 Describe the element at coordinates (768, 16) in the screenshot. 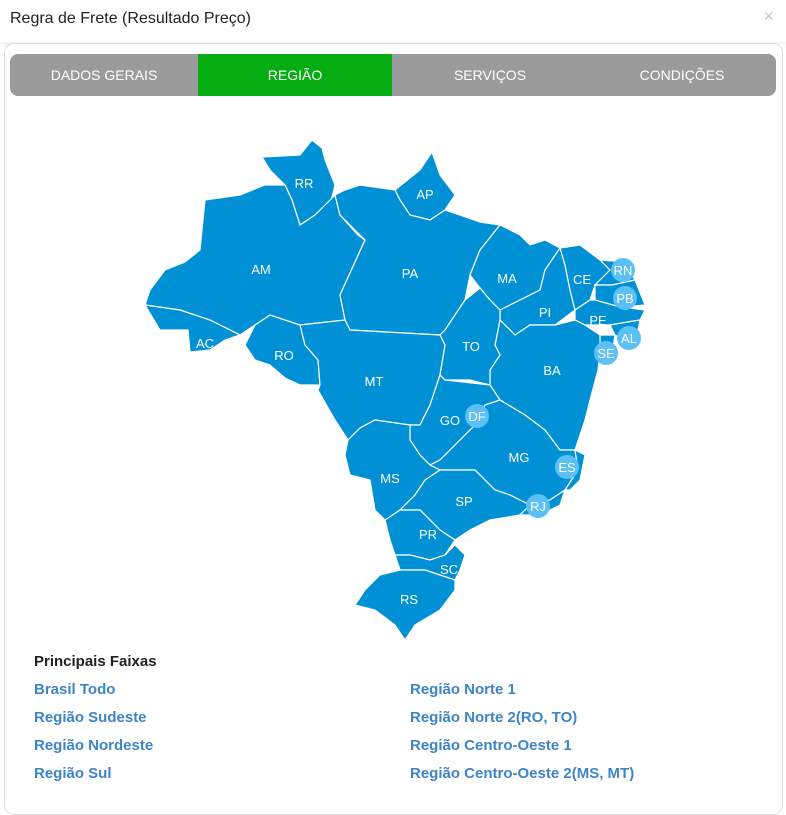

I see `close-icon: ×` at that location.